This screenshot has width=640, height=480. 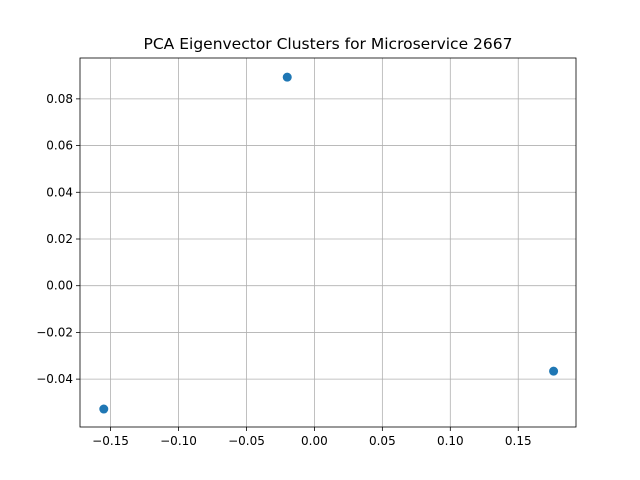 I want to click on x-tick-label: 0.00, so click(x=314, y=441).